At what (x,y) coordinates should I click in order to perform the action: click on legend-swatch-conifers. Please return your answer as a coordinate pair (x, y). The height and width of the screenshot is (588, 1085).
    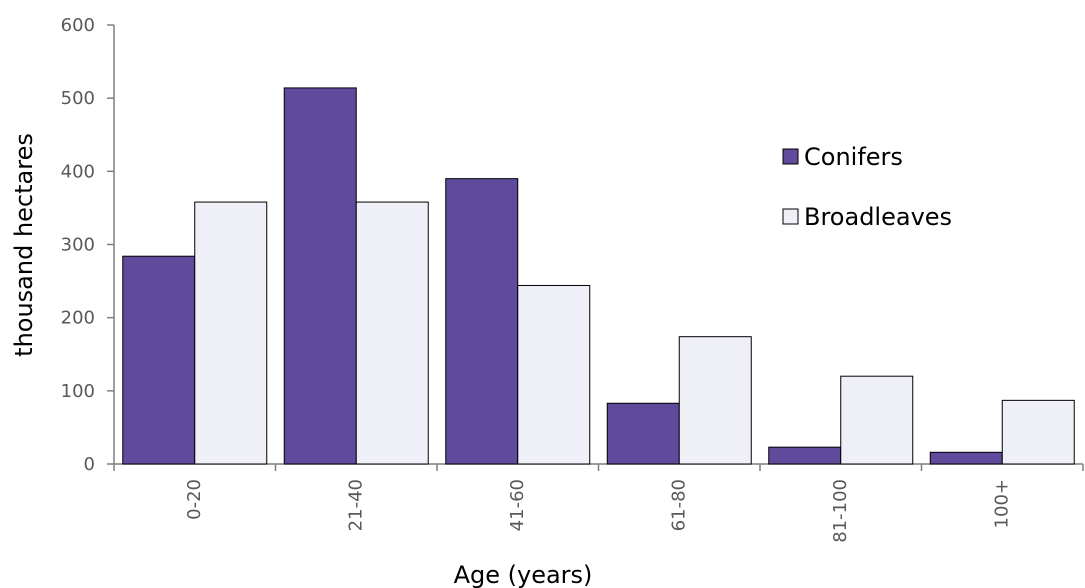
    Looking at the image, I should click on (790, 156).